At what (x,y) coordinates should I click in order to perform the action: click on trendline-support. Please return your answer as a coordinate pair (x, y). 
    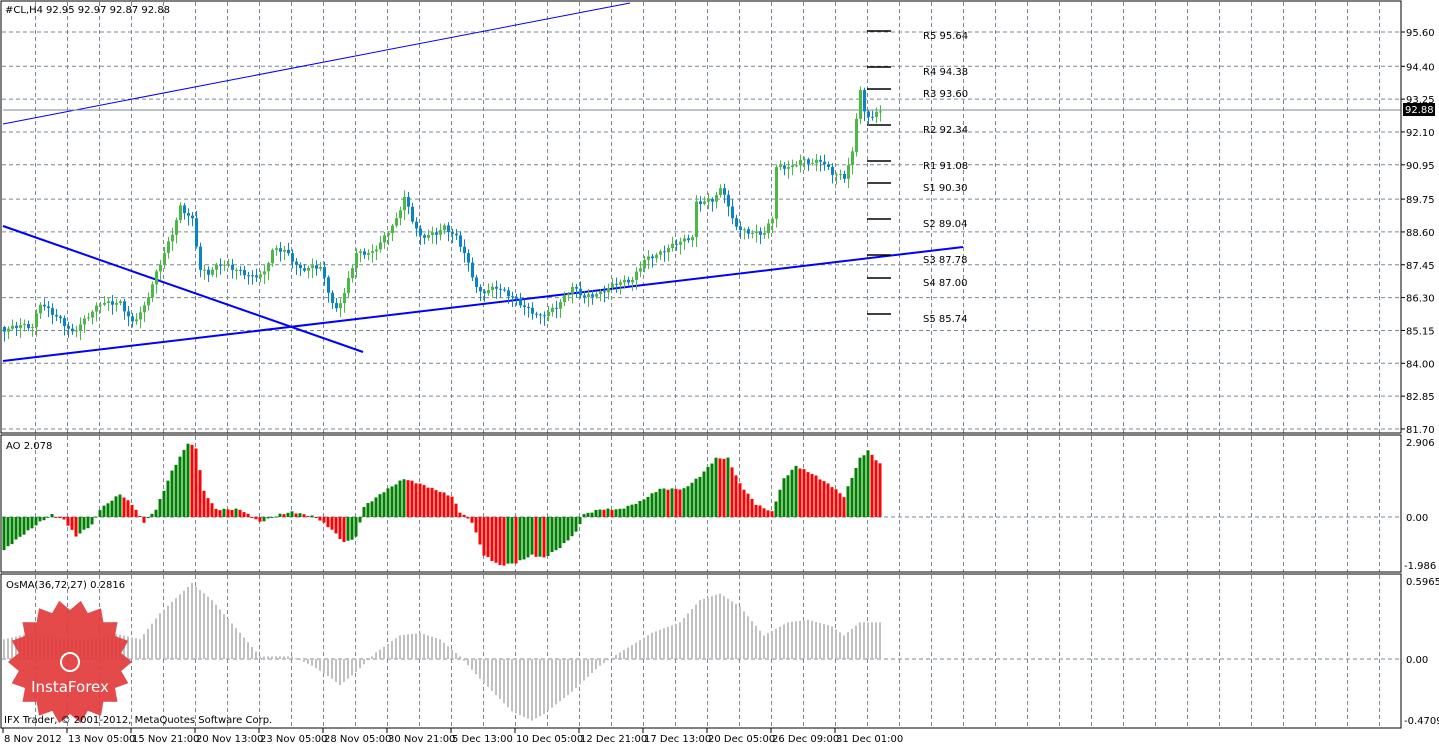
    Looking at the image, I should click on (483, 304).